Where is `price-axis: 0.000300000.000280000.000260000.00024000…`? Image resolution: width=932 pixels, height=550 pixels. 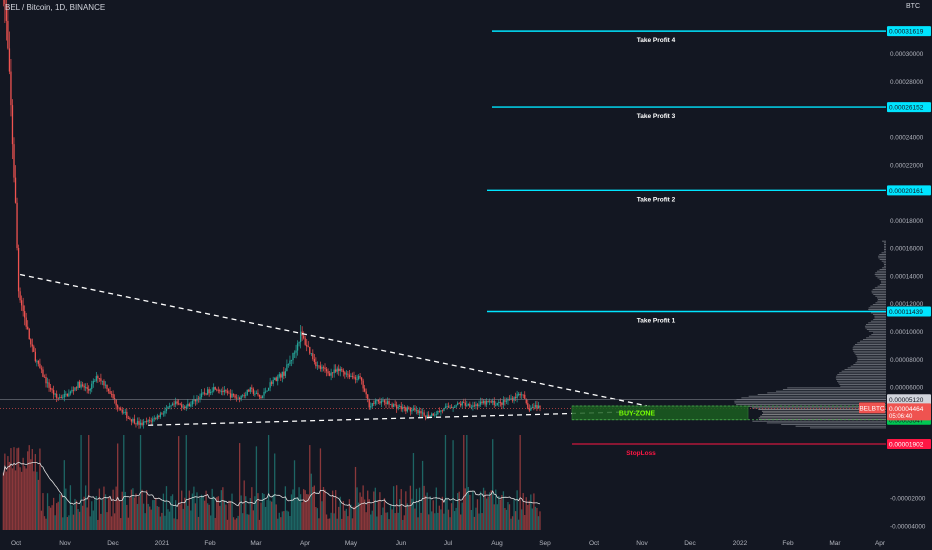 price-axis: 0.000300000.000280000.000260000.00024000… is located at coordinates (909, 275).